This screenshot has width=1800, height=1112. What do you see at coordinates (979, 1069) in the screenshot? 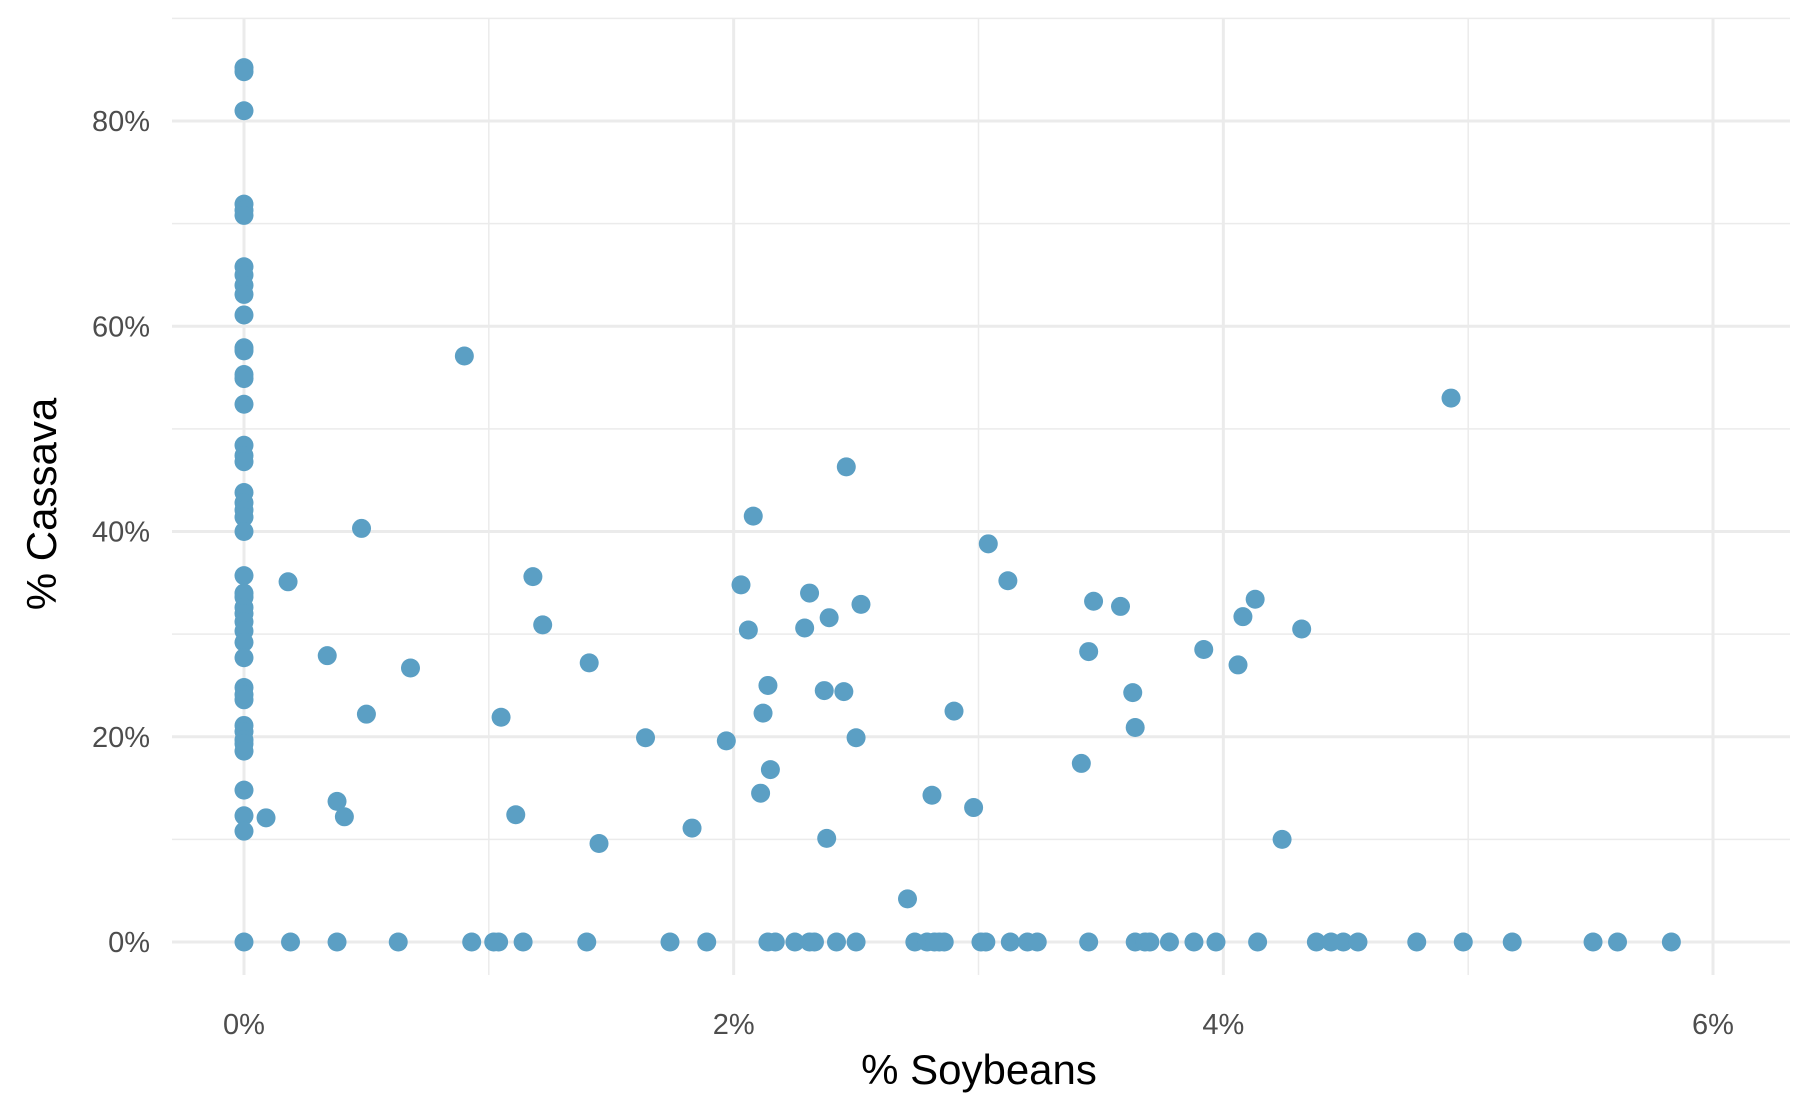
I see `x-axis-title: % Soybeans` at bounding box center [979, 1069].